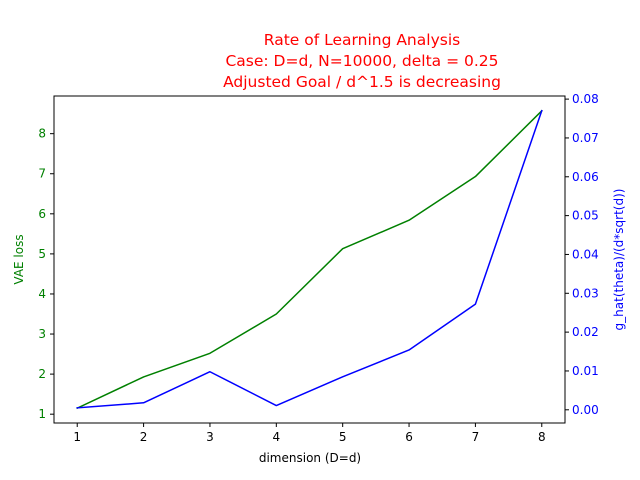 The image size is (640, 480). What do you see at coordinates (585, 410) in the screenshot?
I see `y-right-tick-label: 0.00` at bounding box center [585, 410].